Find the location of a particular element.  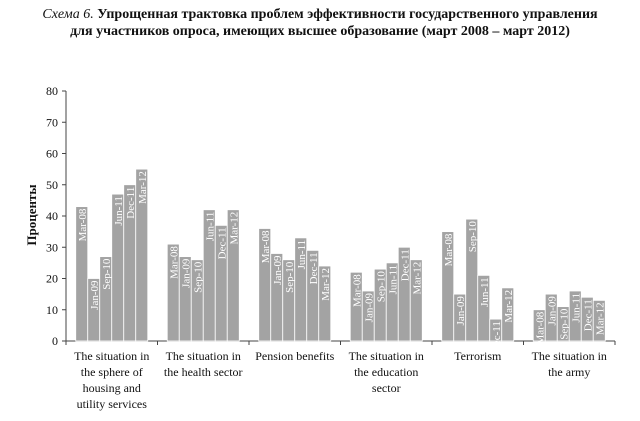

category-label: sector is located at coordinates (386, 388).